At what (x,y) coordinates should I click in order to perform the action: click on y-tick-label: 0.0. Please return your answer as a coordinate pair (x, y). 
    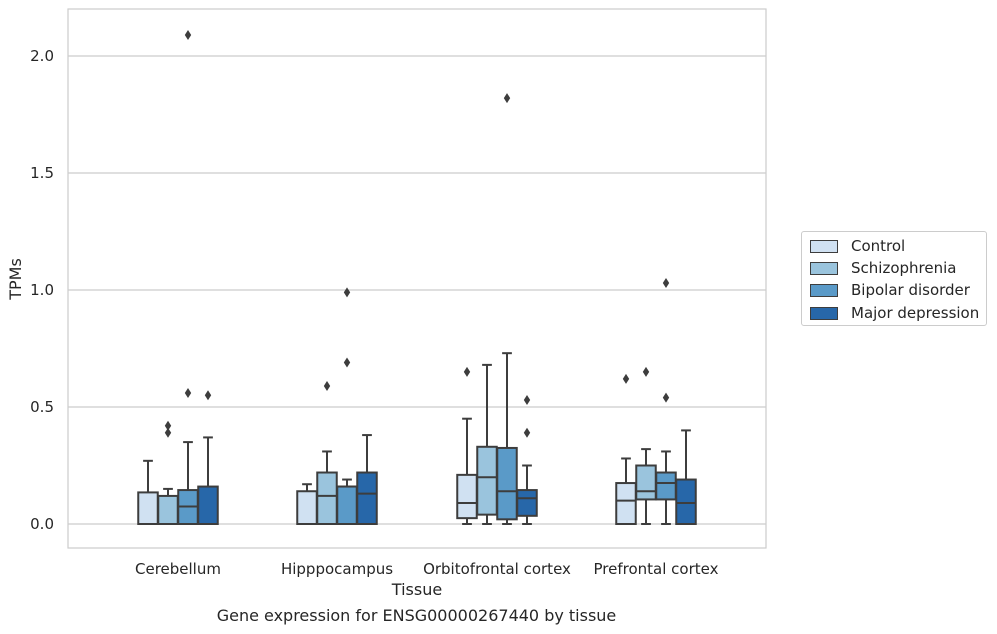
    Looking at the image, I should click on (42, 524).